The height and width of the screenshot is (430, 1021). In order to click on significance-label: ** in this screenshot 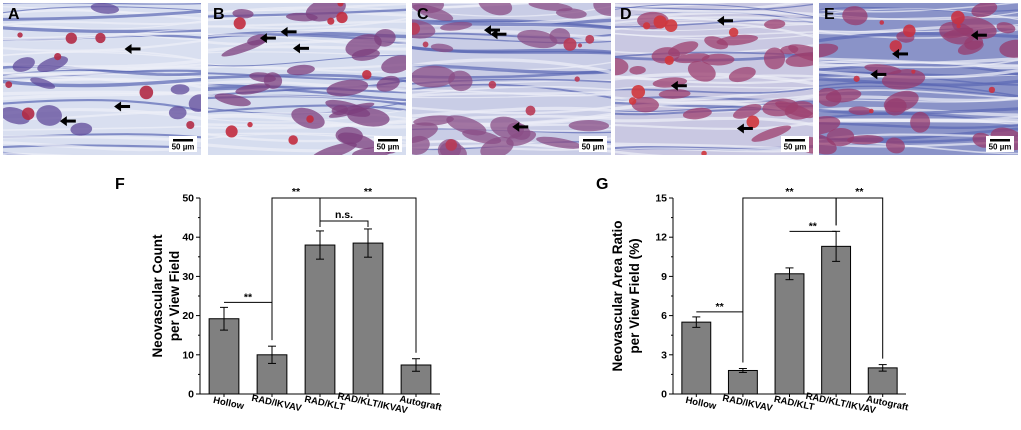, I will do `click(859, 192)`.